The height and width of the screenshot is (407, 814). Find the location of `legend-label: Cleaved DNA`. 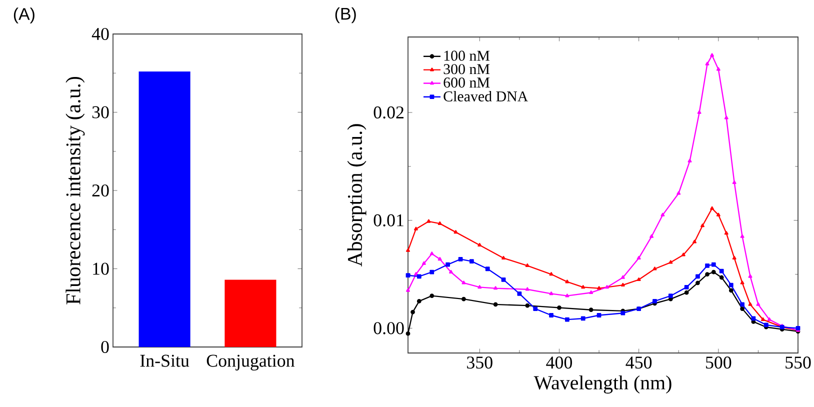

legend-label: Cleaved DNA is located at coordinates (486, 96).